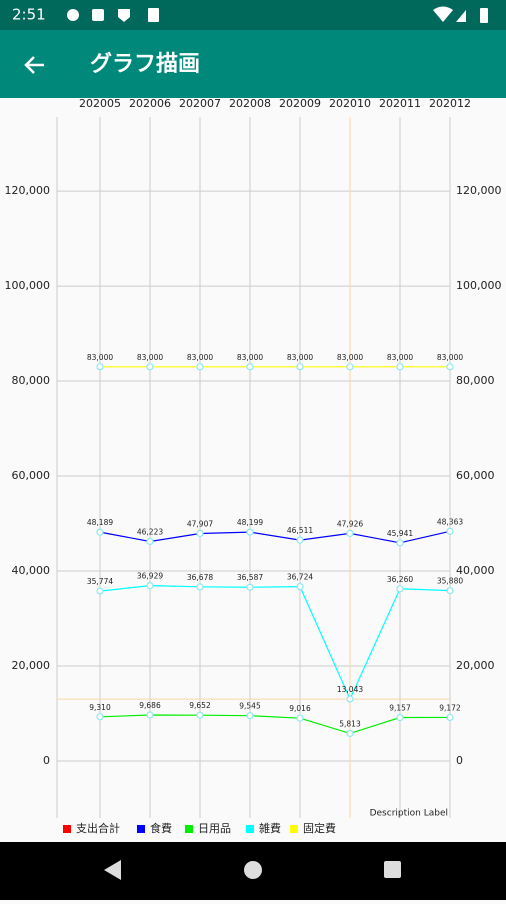  I want to click on nav-recents, so click(392, 869).